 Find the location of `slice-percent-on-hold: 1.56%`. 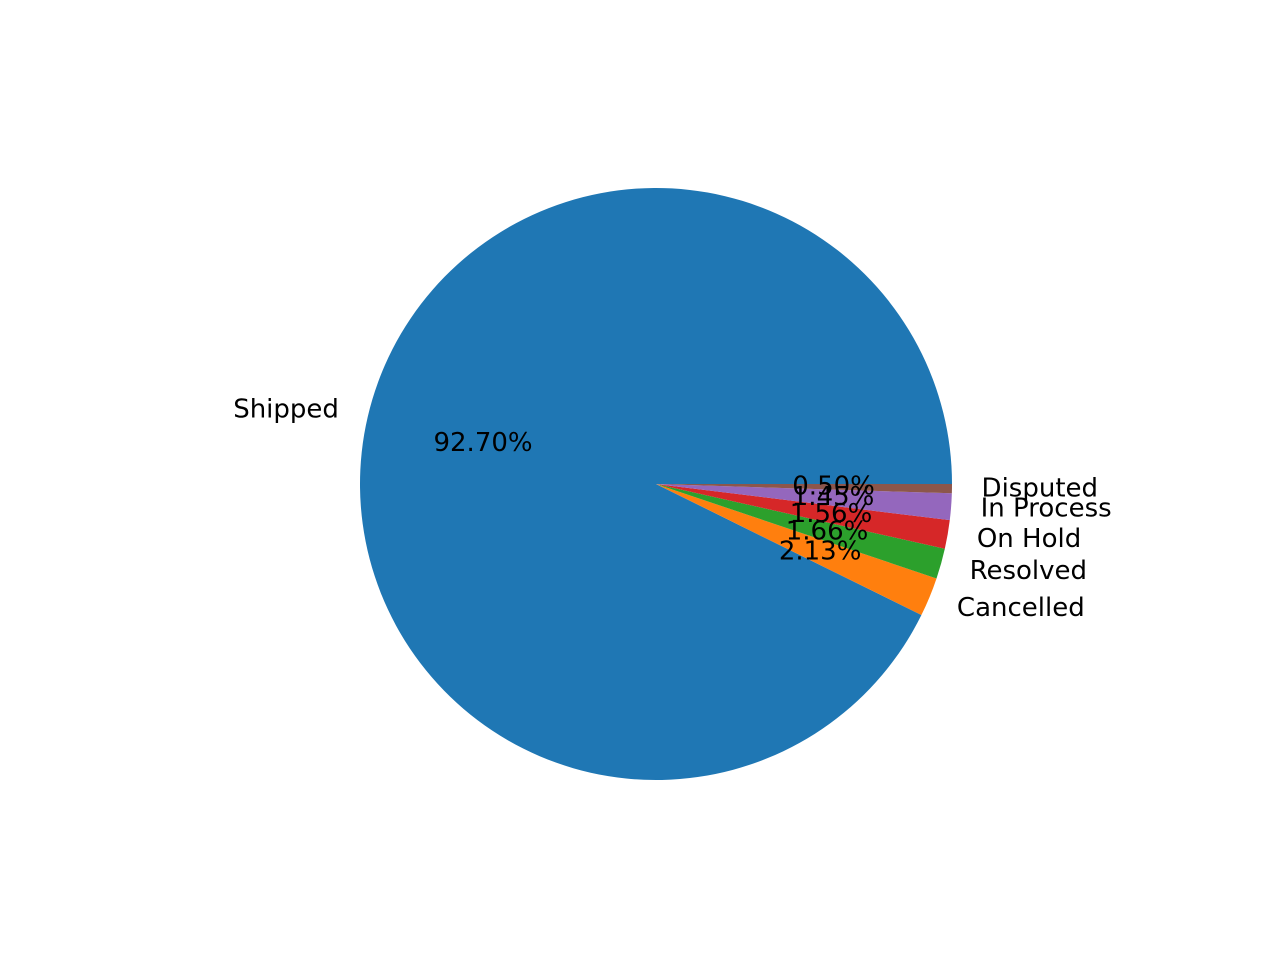

slice-percent-on-hold: 1.56% is located at coordinates (831, 514).